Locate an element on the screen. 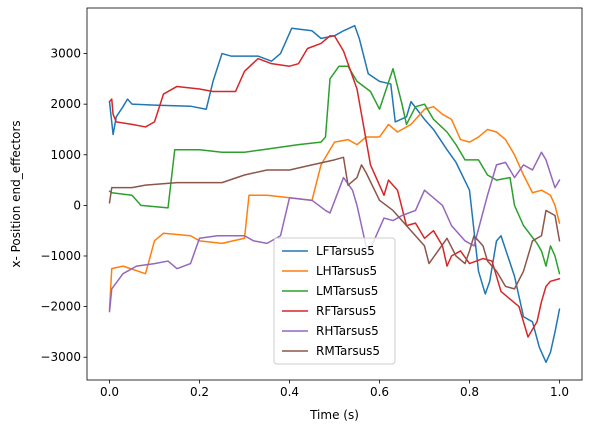 The image size is (592, 432). x-tick-label: 0.6 is located at coordinates (379, 392).